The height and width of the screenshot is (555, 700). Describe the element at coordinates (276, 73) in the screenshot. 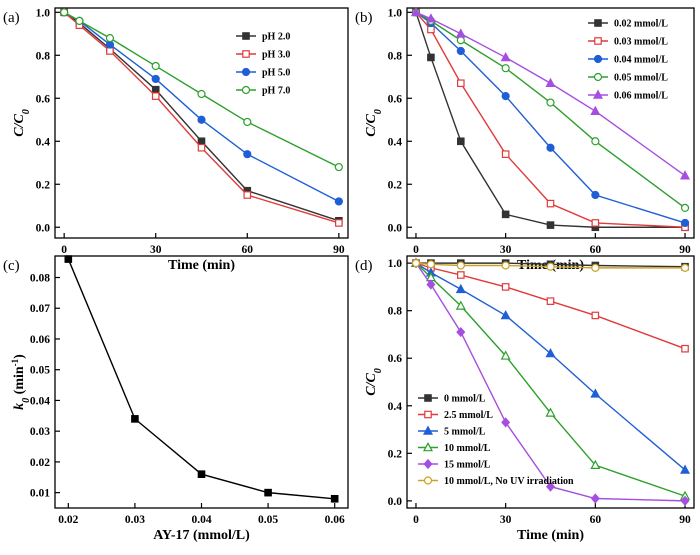

I see `legend-entry: pH 5.0` at that location.